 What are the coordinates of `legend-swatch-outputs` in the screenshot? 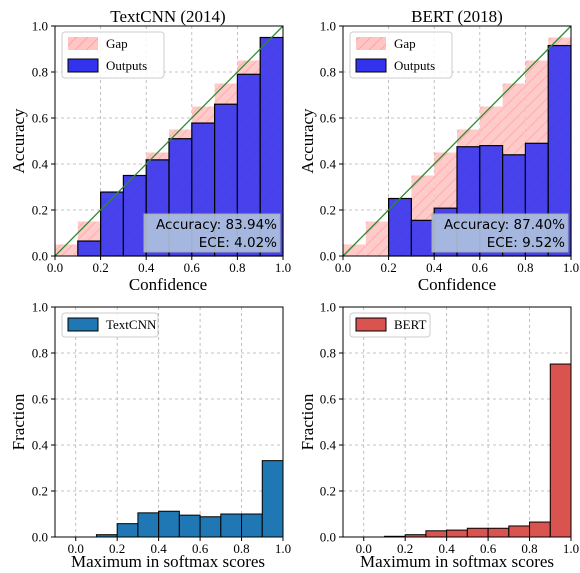 It's located at (83, 65).